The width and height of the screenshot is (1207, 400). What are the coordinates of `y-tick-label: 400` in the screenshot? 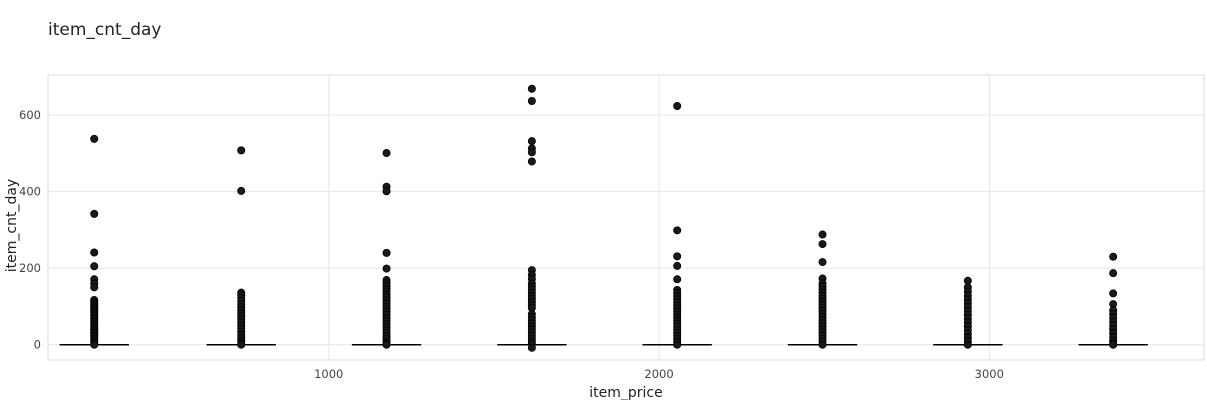 It's located at (30, 192).